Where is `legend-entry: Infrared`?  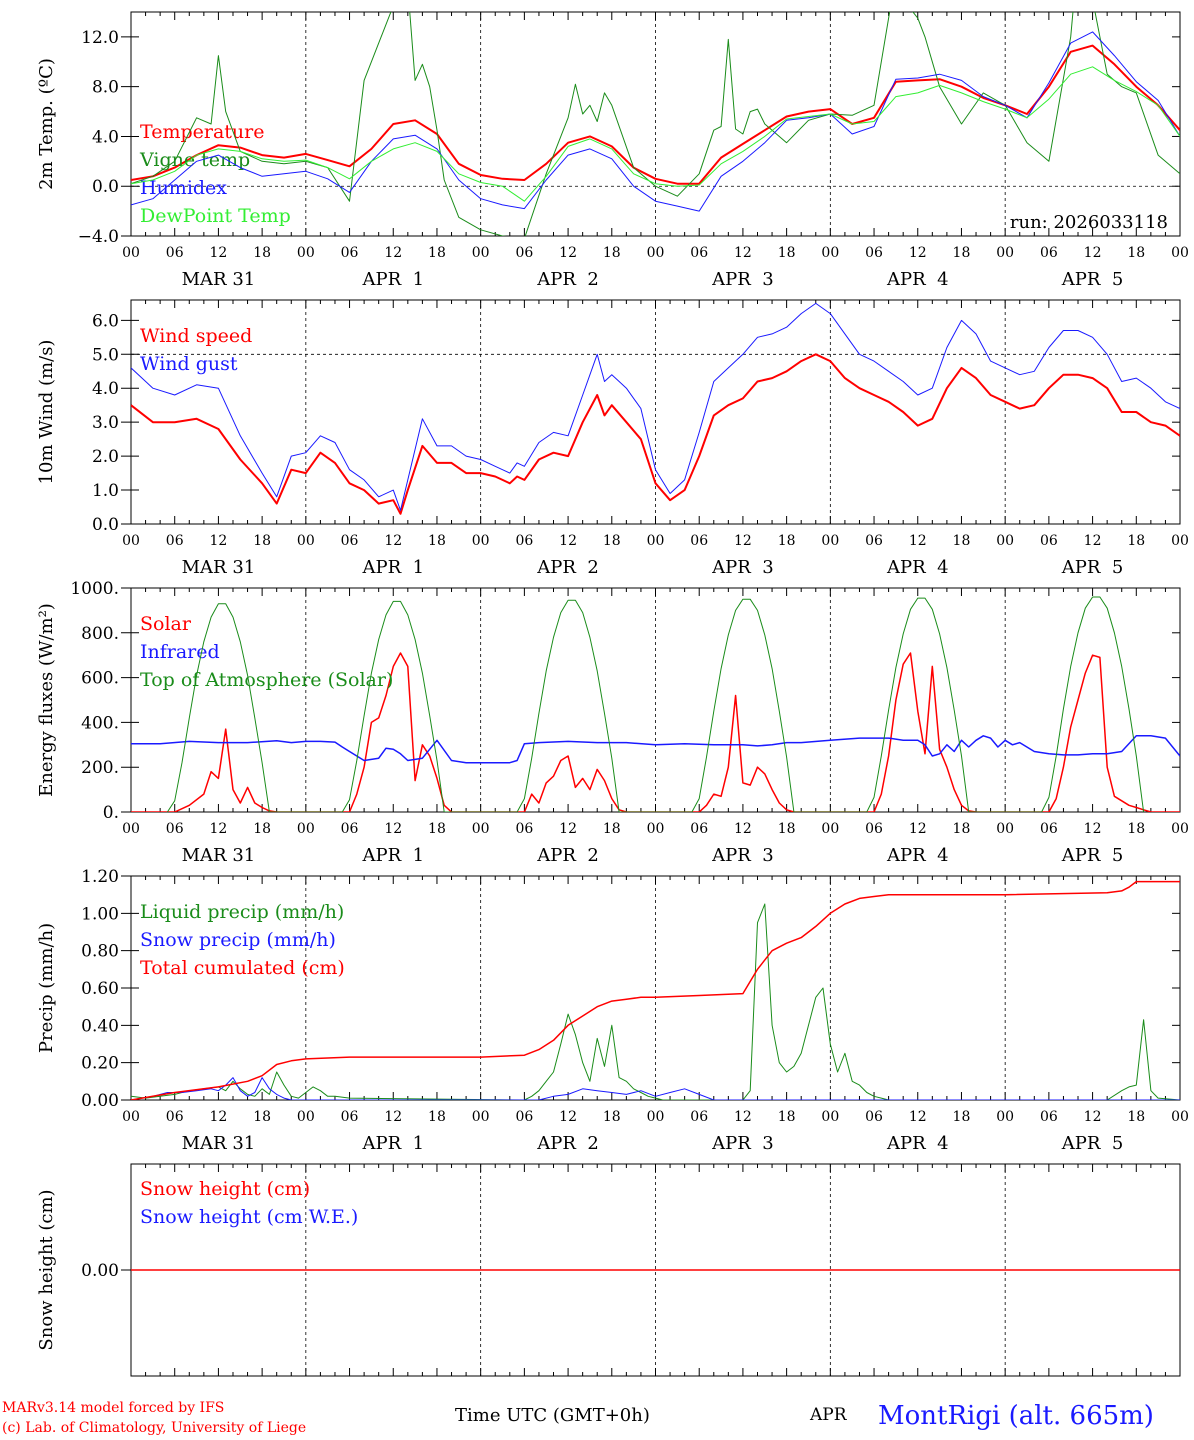 legend-entry: Infrared is located at coordinates (180, 652).